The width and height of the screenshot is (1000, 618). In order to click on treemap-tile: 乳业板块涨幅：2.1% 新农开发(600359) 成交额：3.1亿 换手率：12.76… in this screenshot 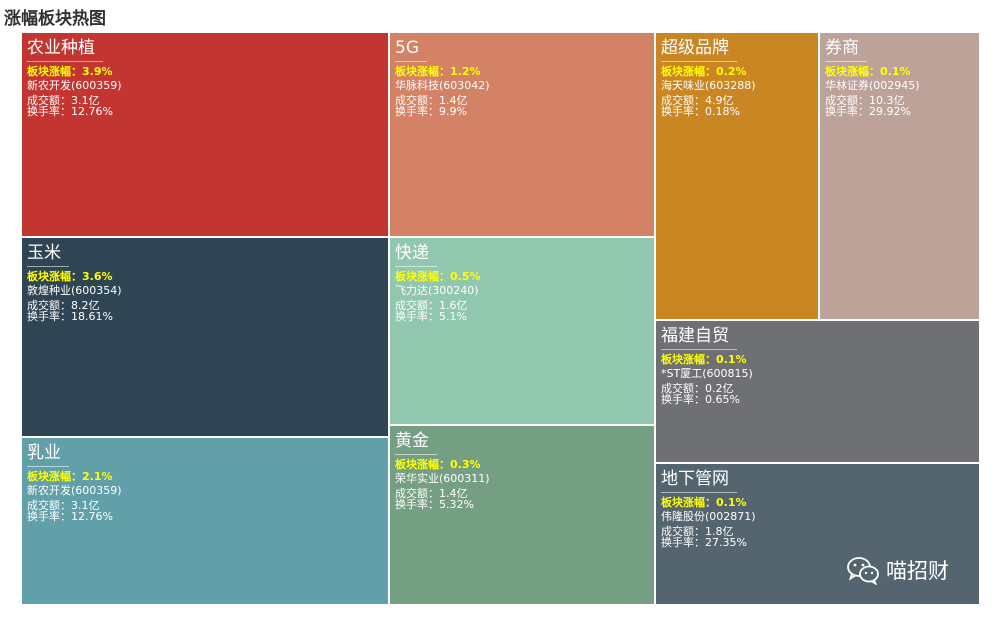, I will do `click(205, 521)`.